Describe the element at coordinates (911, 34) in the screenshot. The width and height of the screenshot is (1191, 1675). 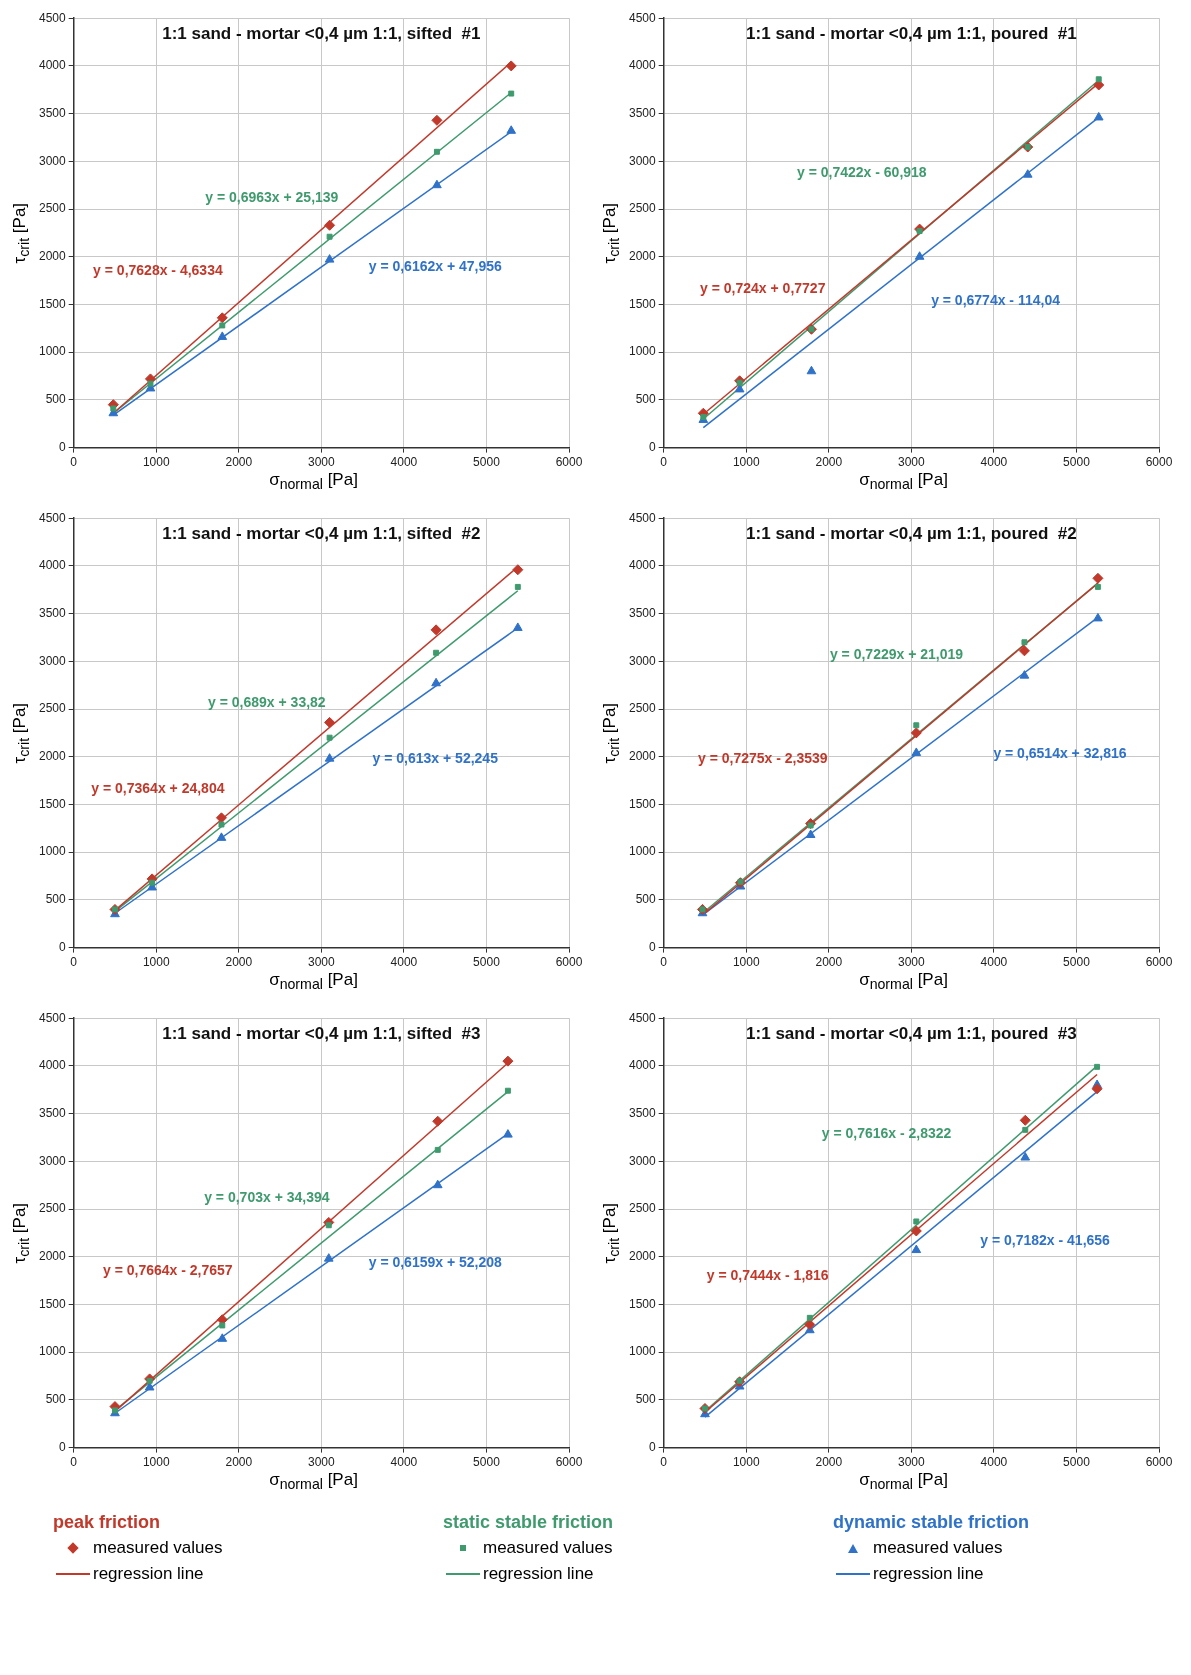
I see `chart-title: 1:1 sand - mortar <0,4 µm 1:1, poured #1` at that location.